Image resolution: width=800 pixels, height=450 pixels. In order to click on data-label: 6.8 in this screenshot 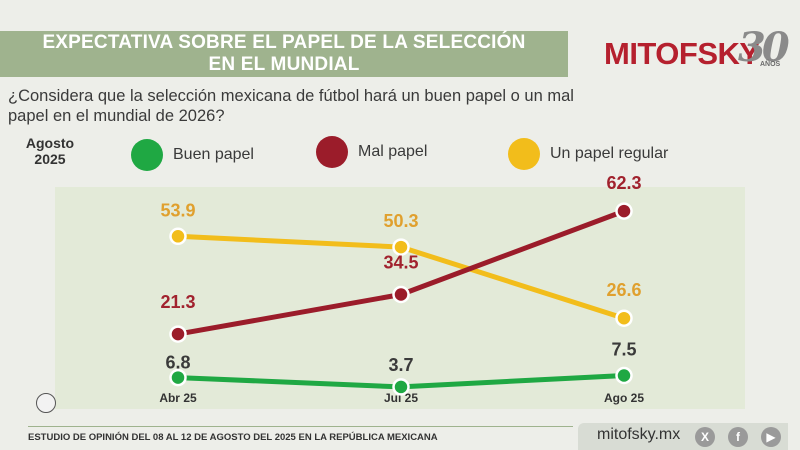, I will do `click(177, 363)`.